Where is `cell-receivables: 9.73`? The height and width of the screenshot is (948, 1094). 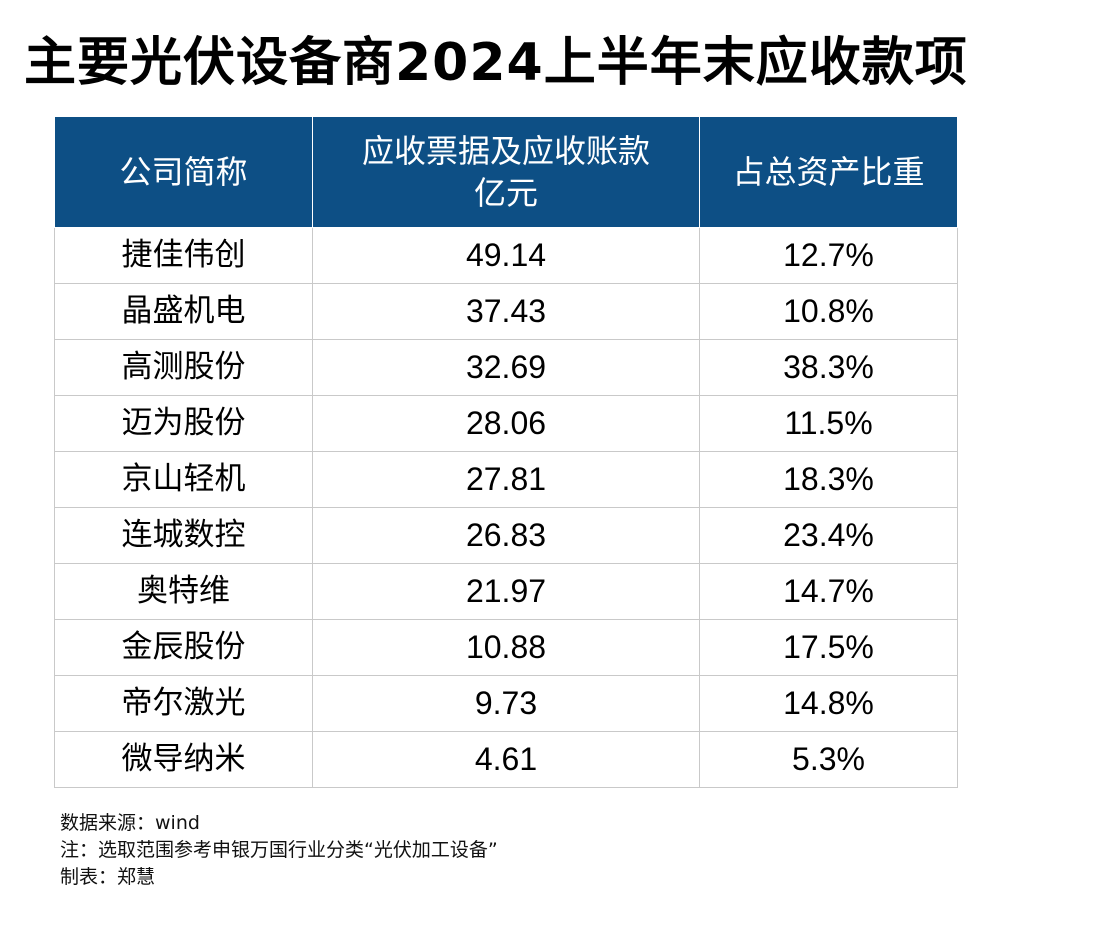
cell-receivables: 9.73 is located at coordinates (506, 703).